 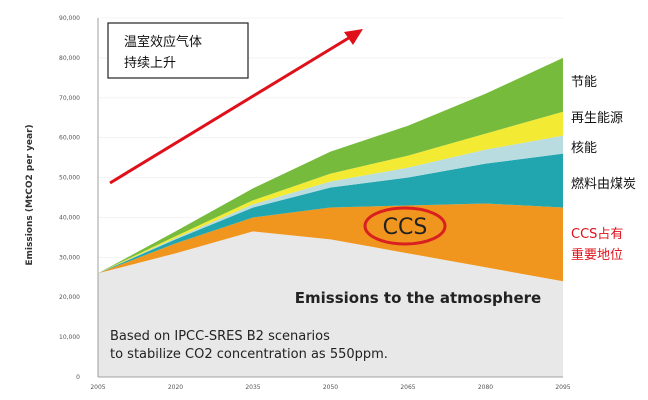 I want to click on x-tick-labels: 2005 2020 2035 2050 2065 2080 2095, so click(x=330, y=387).